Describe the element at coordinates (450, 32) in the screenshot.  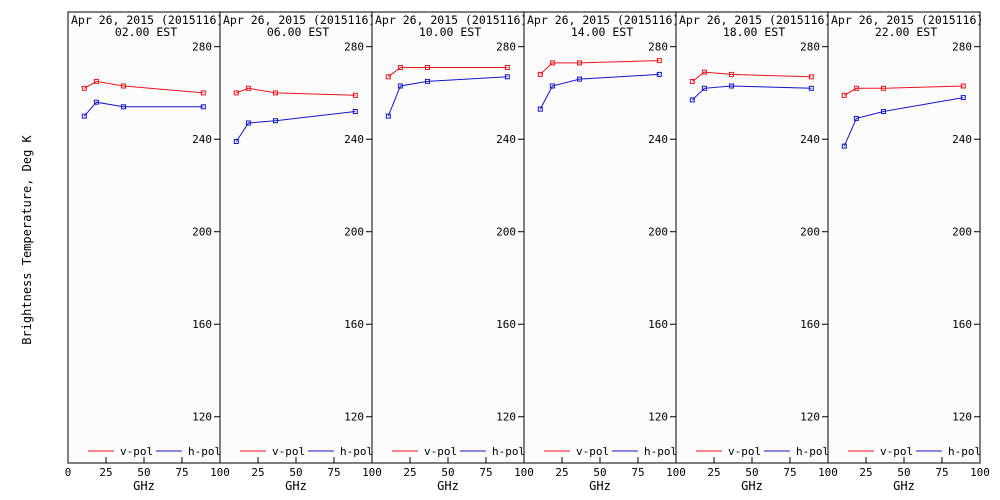
I see `panel-subtitle: 10.00 EST` at that location.